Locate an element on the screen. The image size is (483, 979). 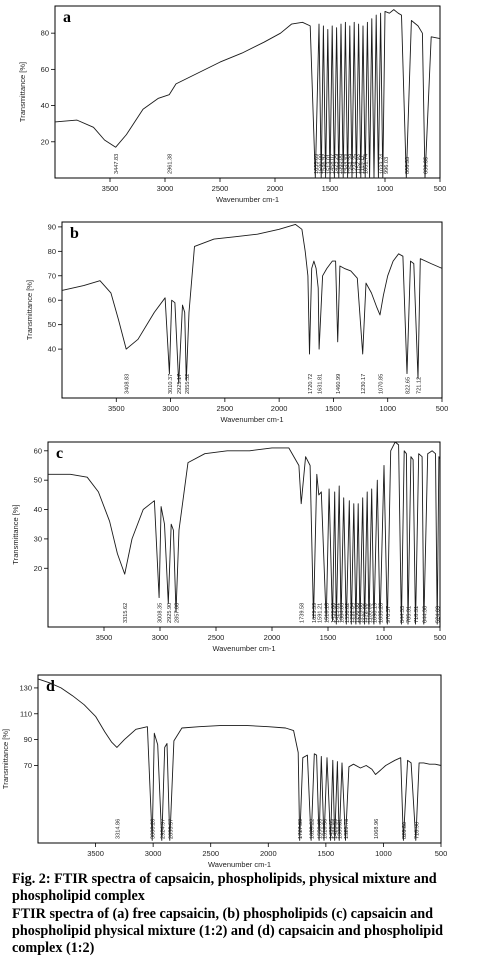
peak-label: 1459.66 is located at coordinates (334, 613).